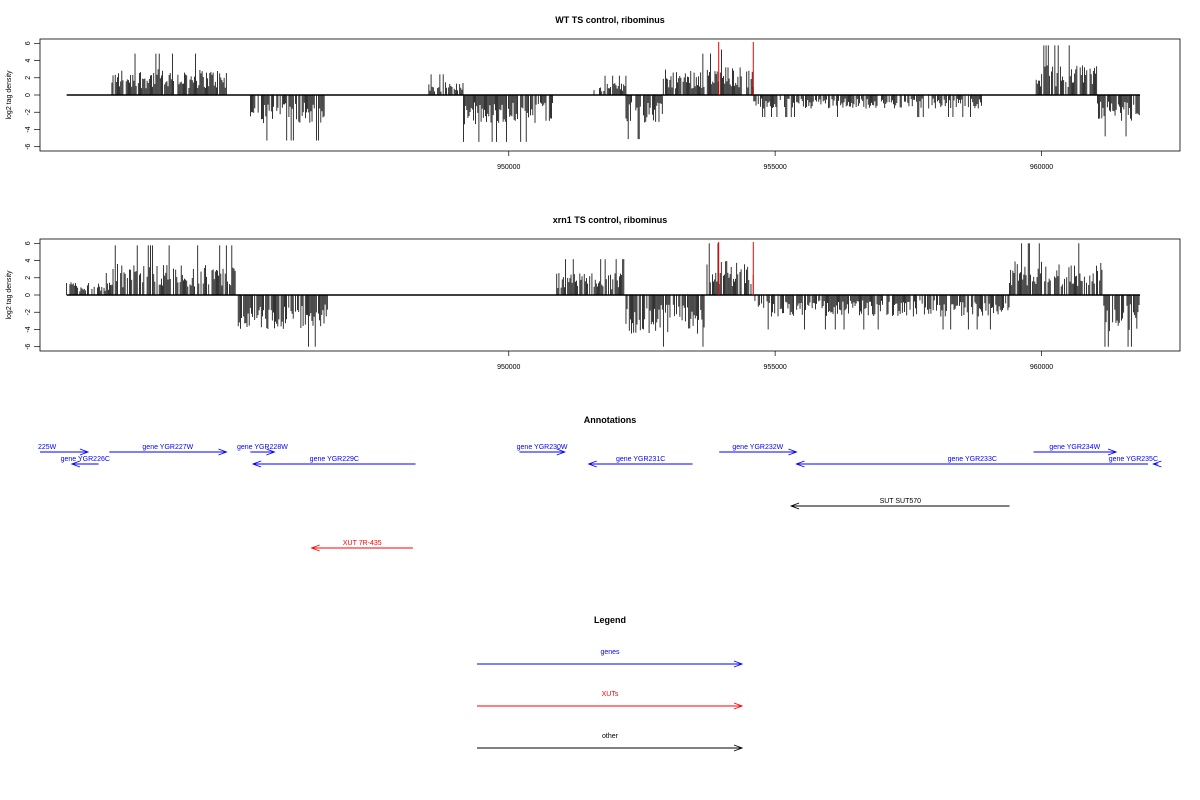 The image size is (1200, 800). I want to click on feature-label: gene YGR234W, so click(1074, 447).